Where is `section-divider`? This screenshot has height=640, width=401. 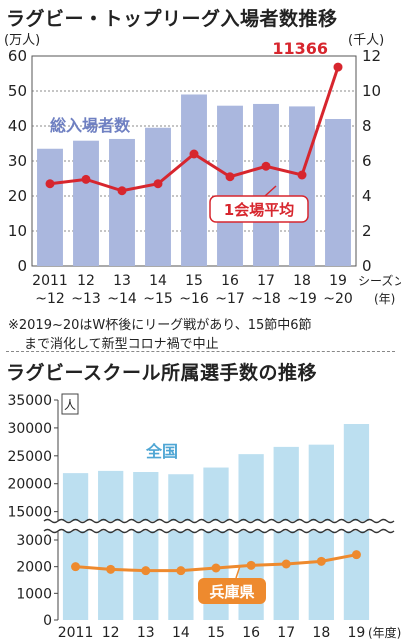 section-divider is located at coordinates (200, 351).